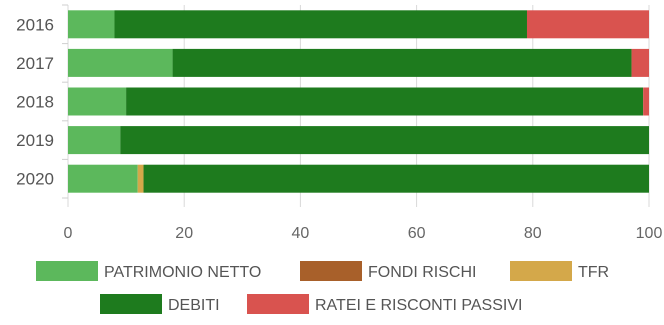 This screenshot has height=325, width=664. I want to click on y-tick-labels: 2016 2017 2018 2019 2020, so click(35, 101).